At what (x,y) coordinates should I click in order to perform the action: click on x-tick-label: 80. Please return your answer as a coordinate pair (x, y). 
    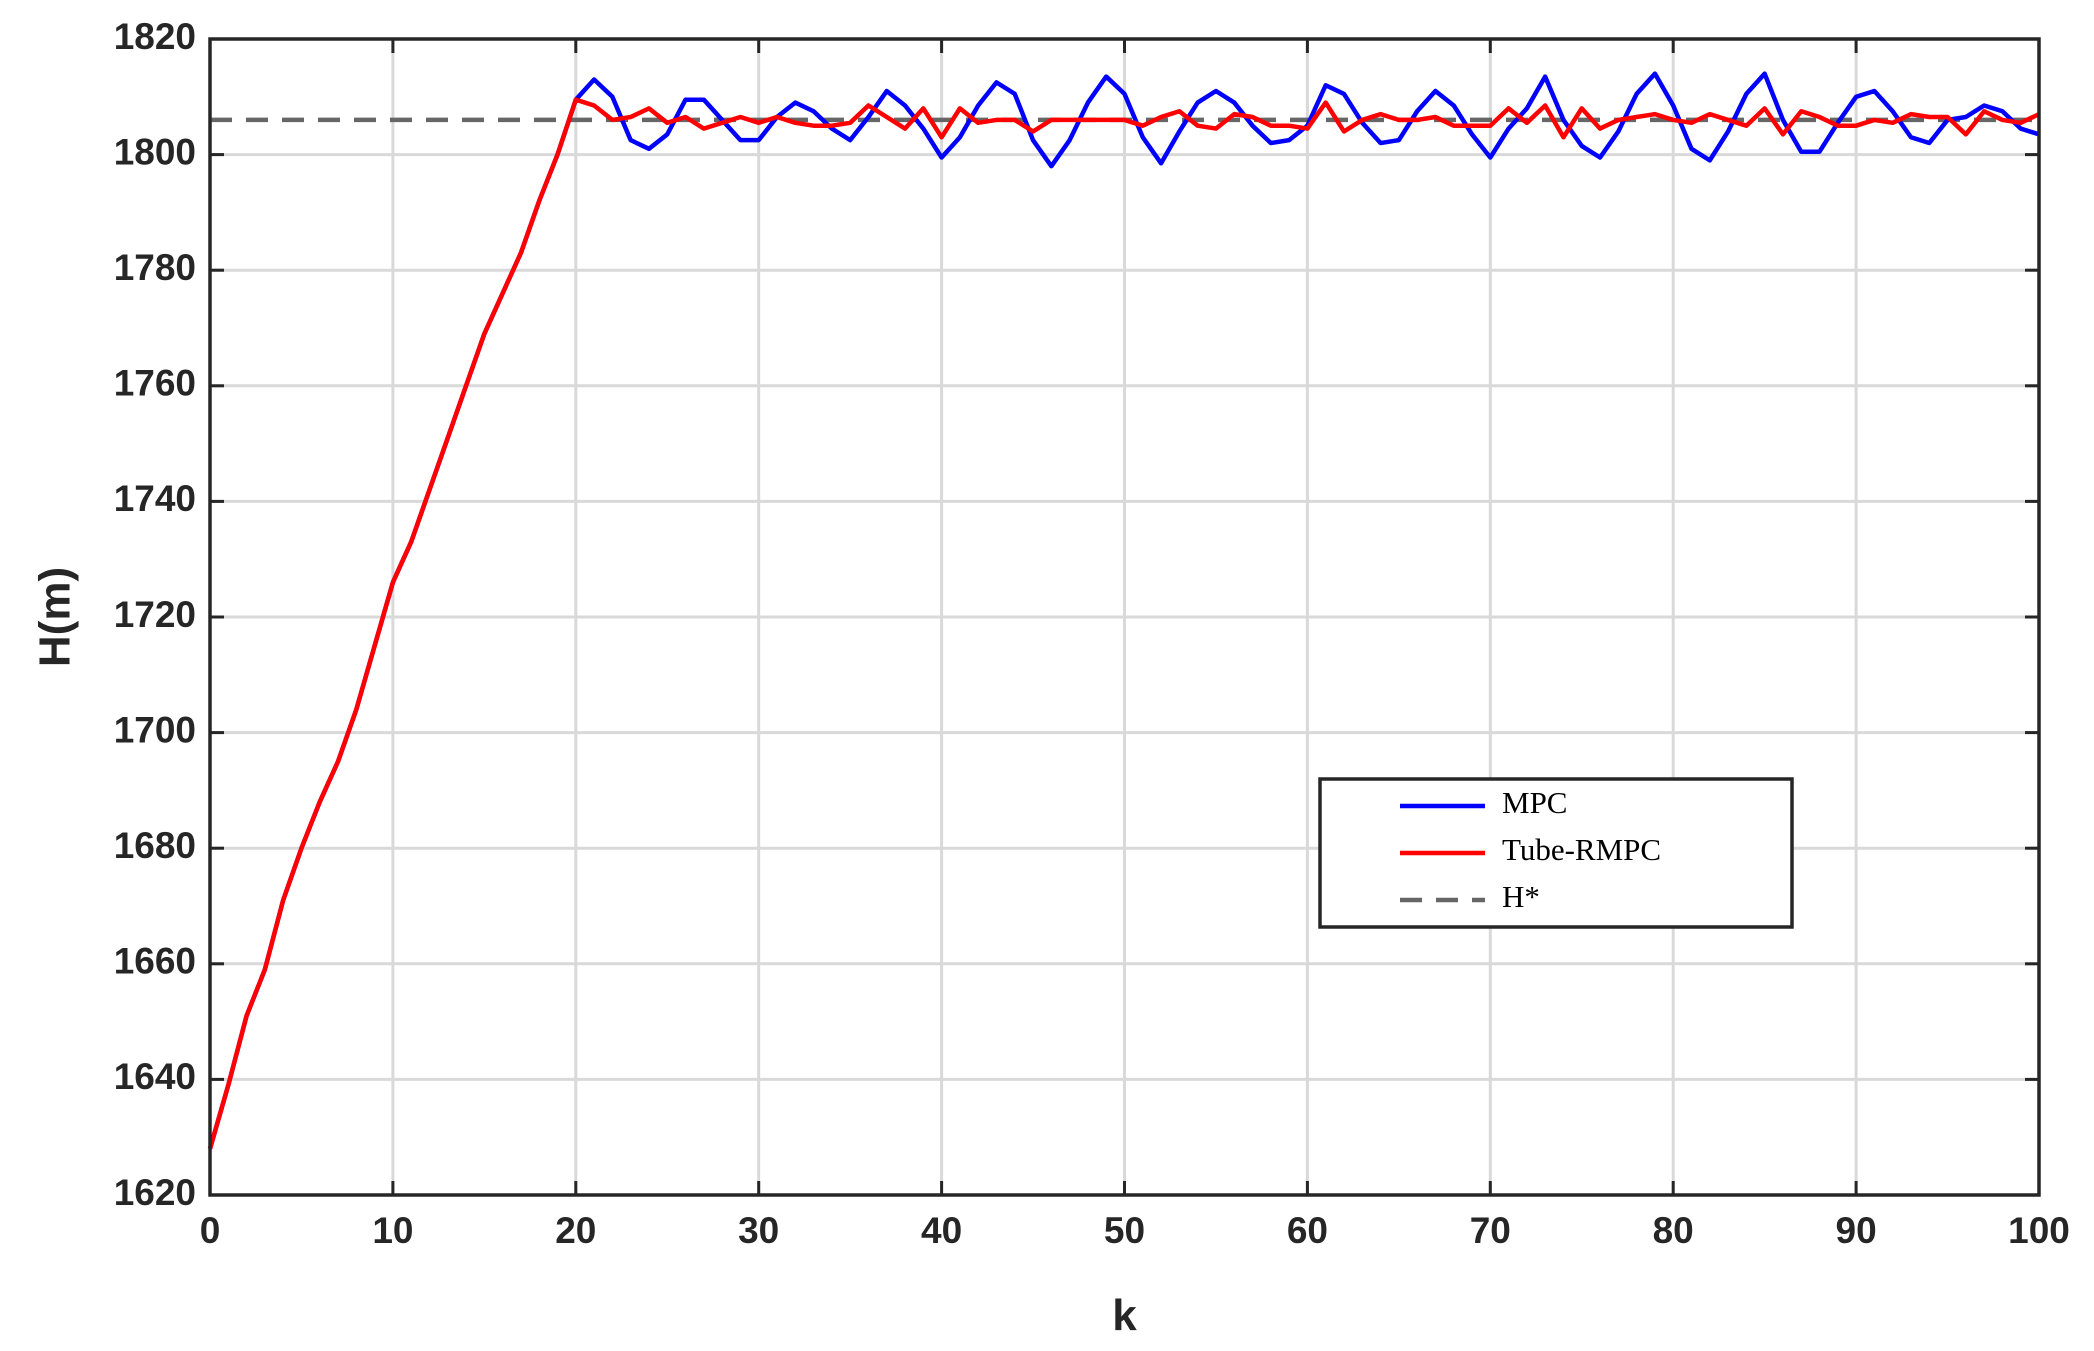
    Looking at the image, I should click on (1673, 1230).